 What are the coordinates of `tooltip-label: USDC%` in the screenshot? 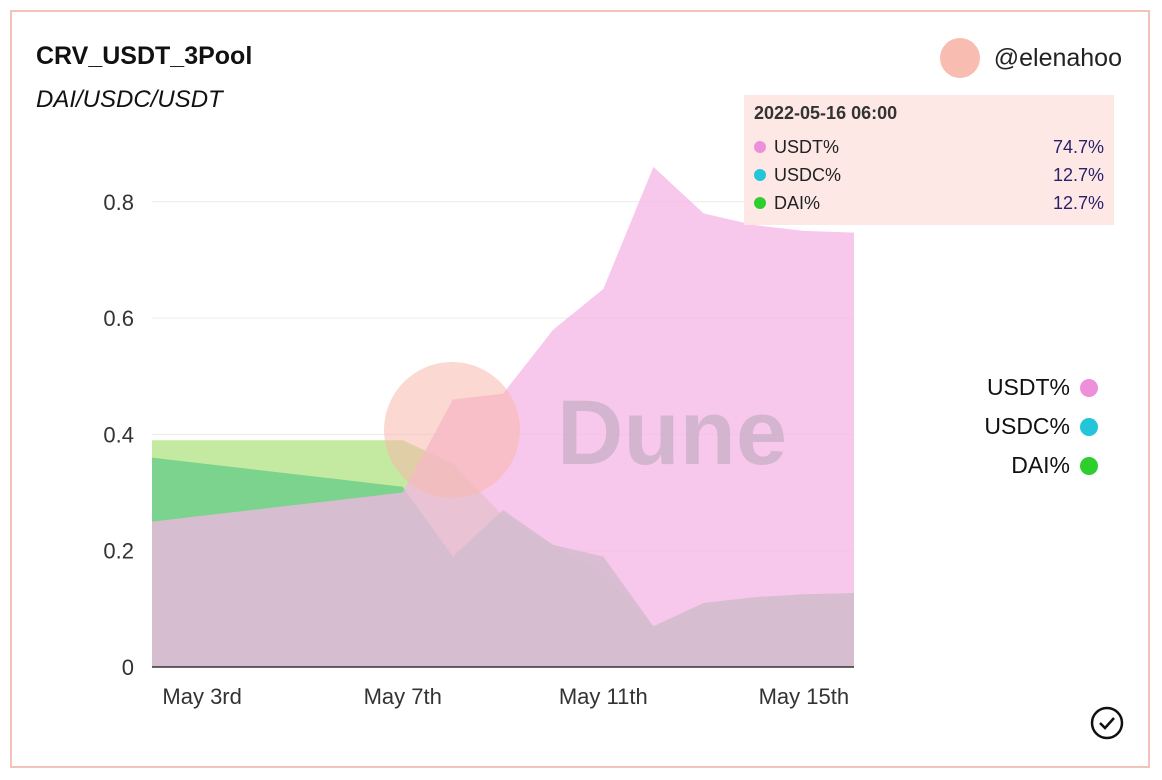 It's located at (808, 174).